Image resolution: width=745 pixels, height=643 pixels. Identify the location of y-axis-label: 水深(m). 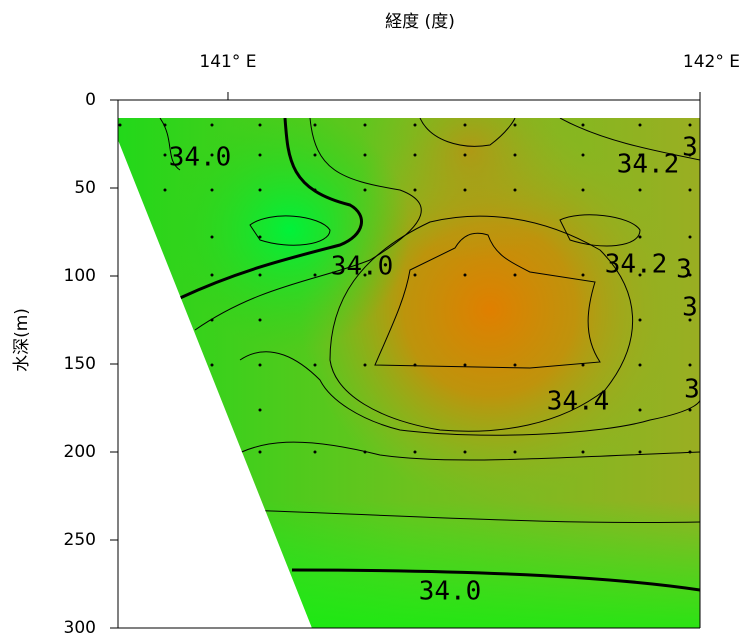
(22, 340).